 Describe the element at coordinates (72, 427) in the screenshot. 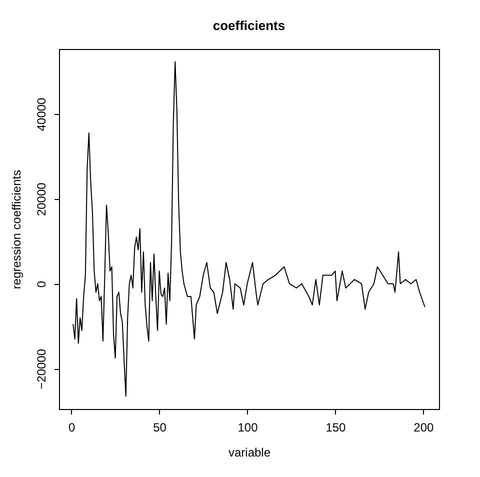

I see `x-tick-label: 0` at that location.